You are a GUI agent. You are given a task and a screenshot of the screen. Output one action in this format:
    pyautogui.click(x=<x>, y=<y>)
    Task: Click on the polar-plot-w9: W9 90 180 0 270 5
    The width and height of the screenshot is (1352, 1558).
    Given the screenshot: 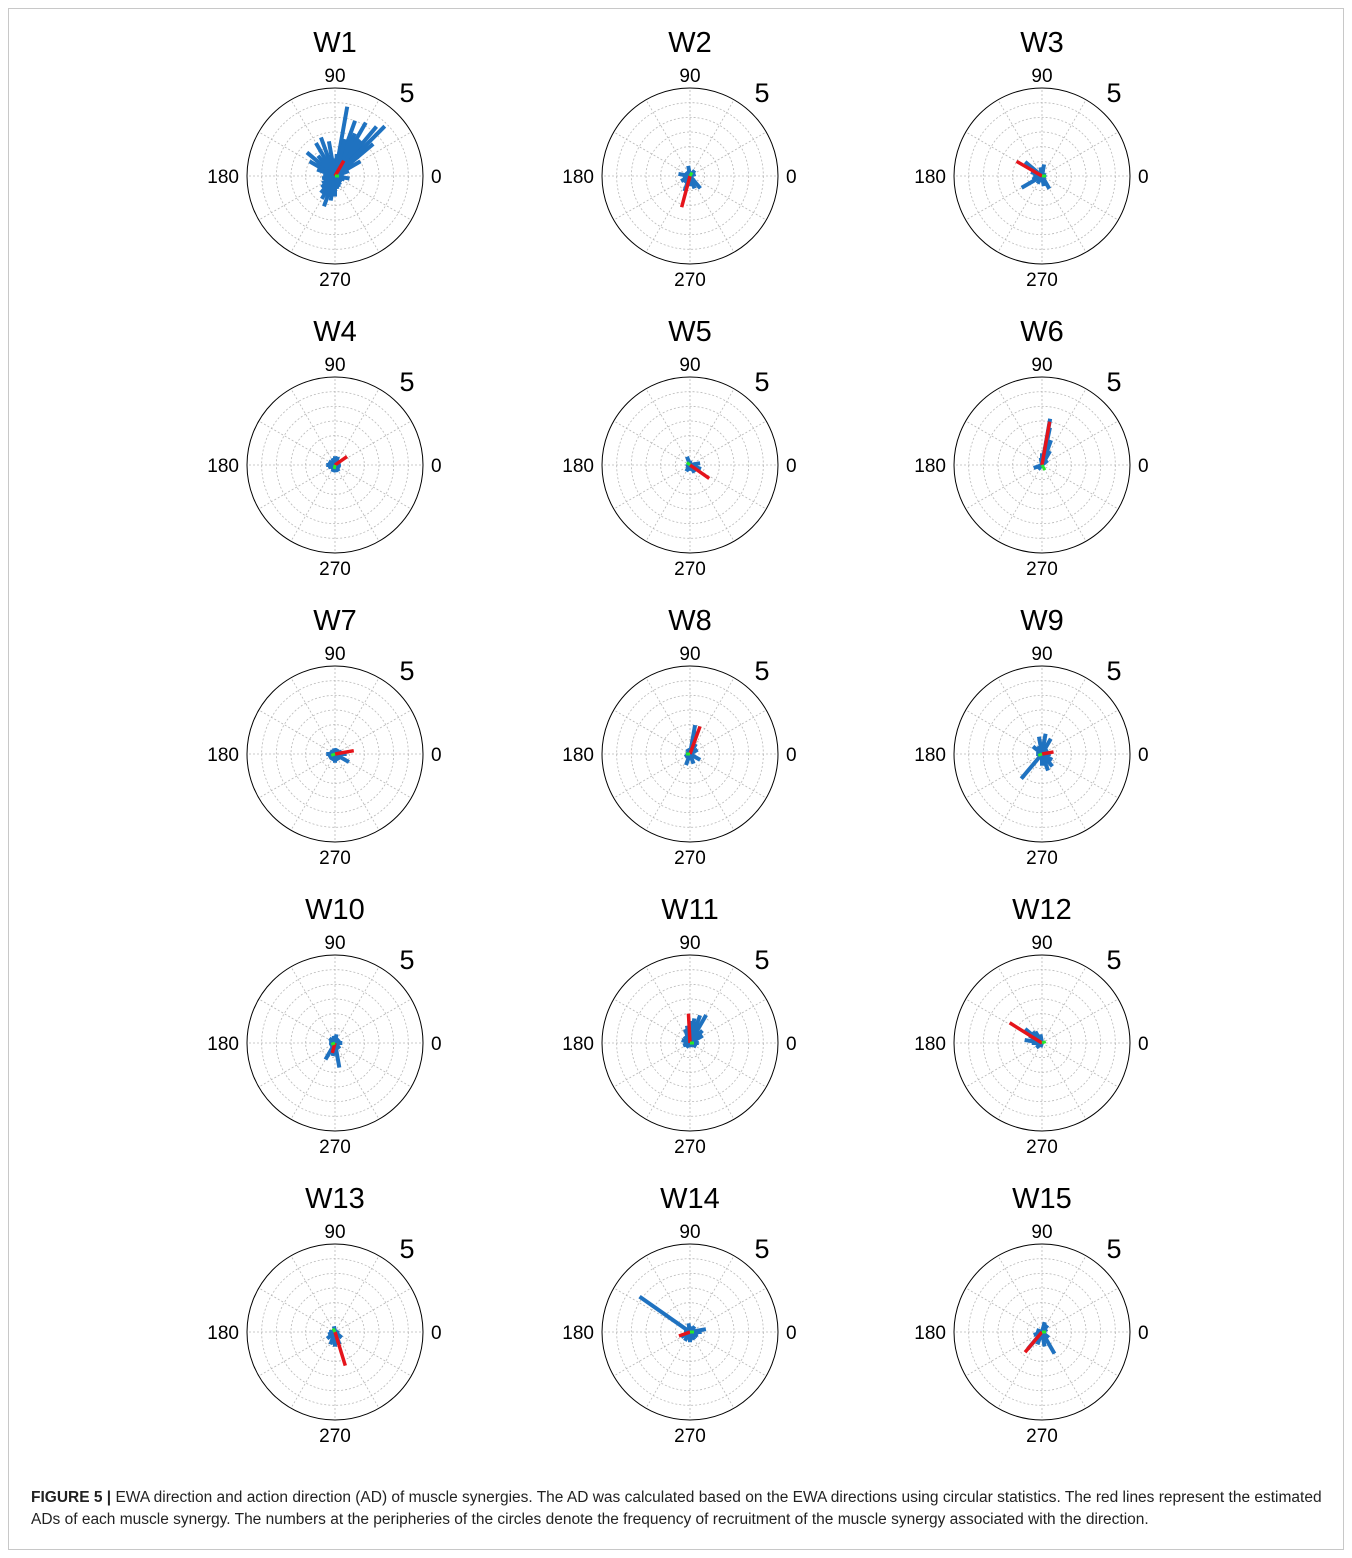 What is the action you would take?
    pyautogui.click(x=1031, y=737)
    